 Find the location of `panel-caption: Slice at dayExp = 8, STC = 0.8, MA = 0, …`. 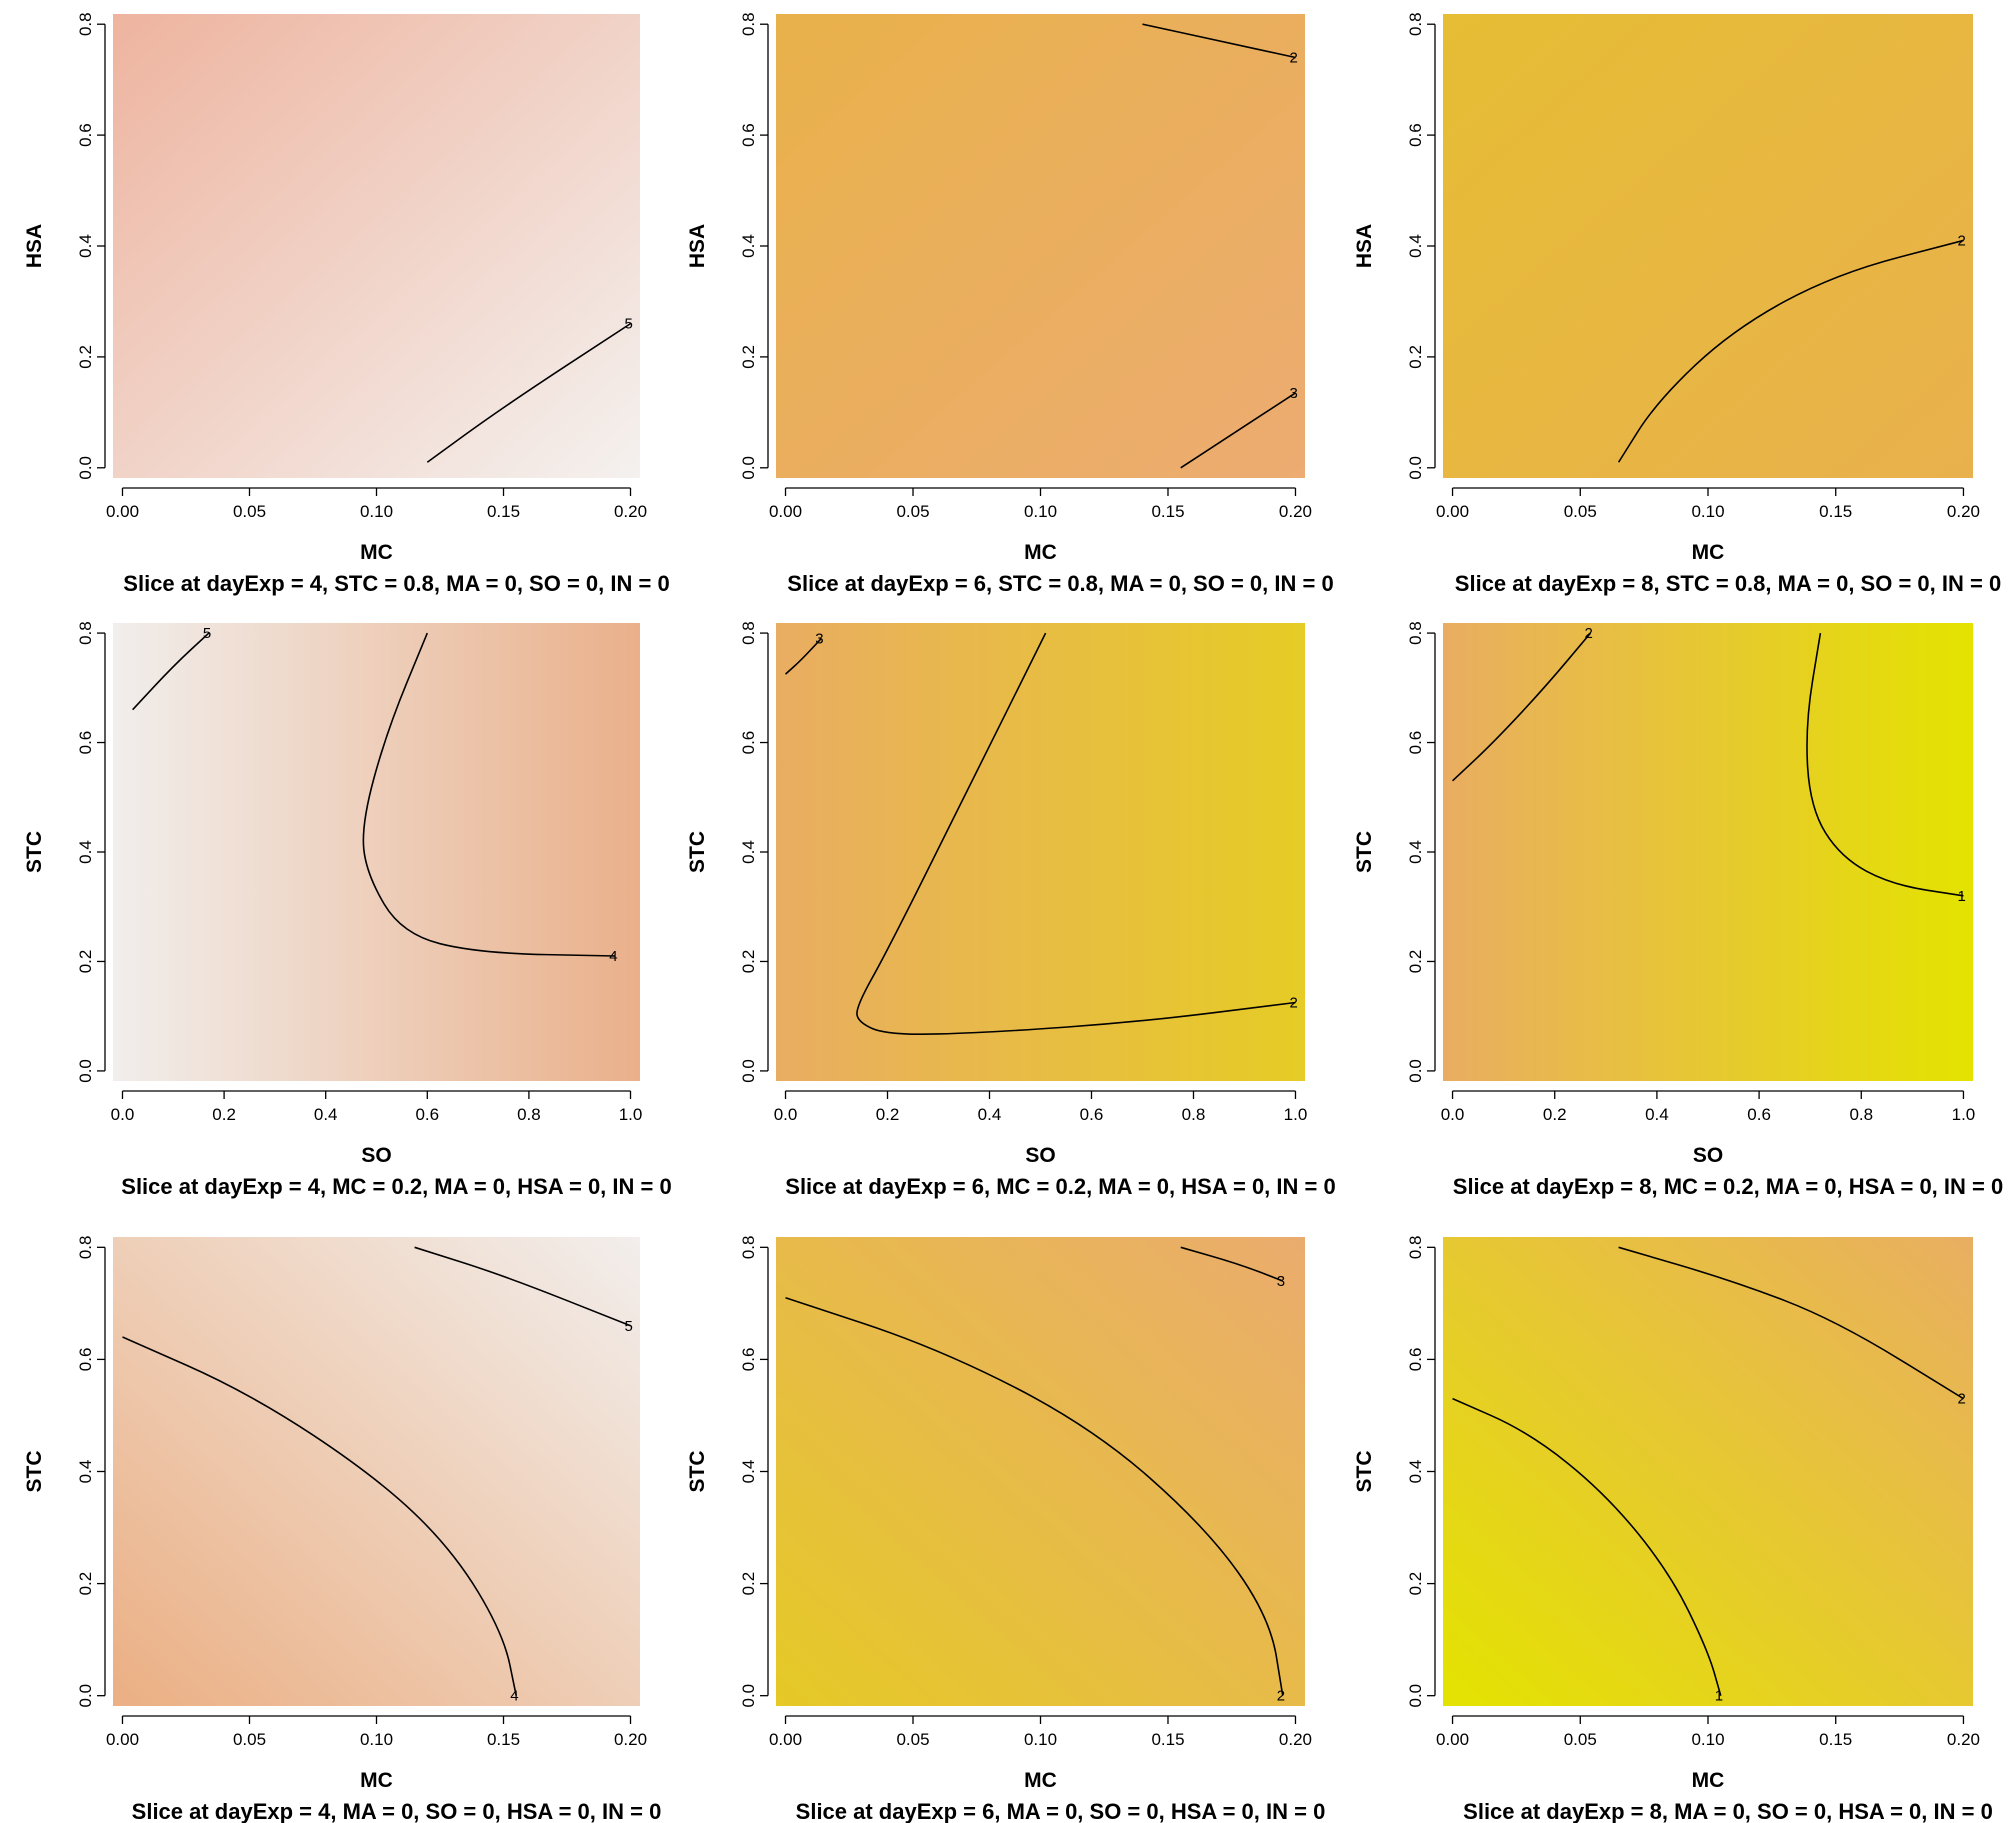

panel-caption: Slice at dayExp = 8, STC = 0.8, MA = 0, … is located at coordinates (1728, 583).